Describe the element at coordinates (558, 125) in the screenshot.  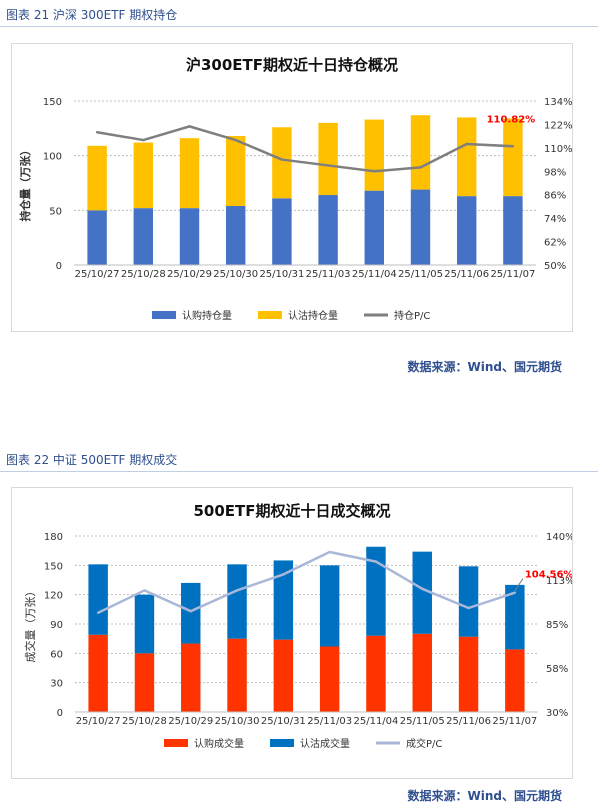
I see `chart1-y2-tick-label: 122%` at that location.